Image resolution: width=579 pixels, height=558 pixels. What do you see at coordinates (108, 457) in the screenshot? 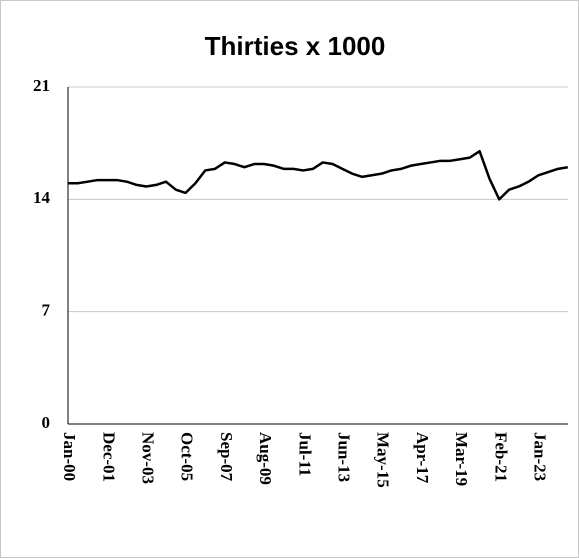
I see `x-tick-label: Dec-01` at bounding box center [108, 457].